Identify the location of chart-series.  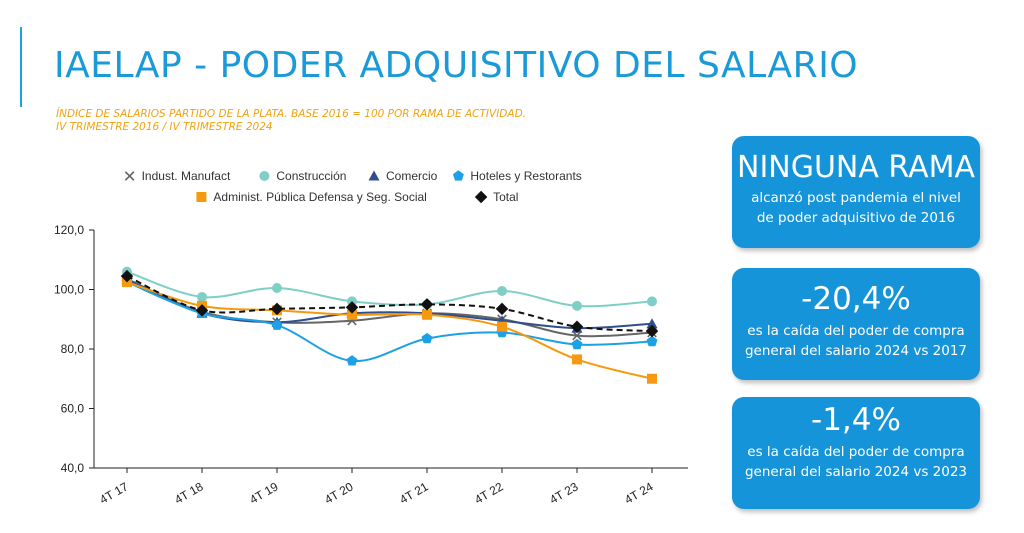
(389, 325).